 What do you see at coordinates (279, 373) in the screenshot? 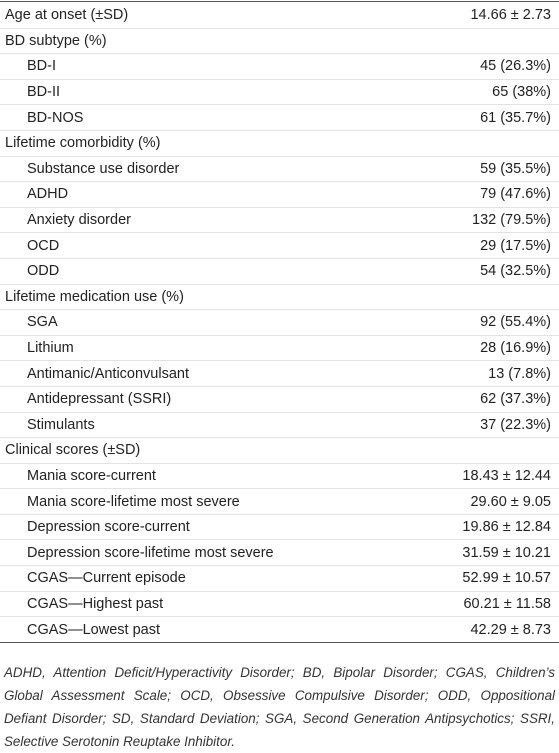
I see `sub-row: Antimanic/Anticonvulsant 13 (7.8%)` at bounding box center [279, 373].